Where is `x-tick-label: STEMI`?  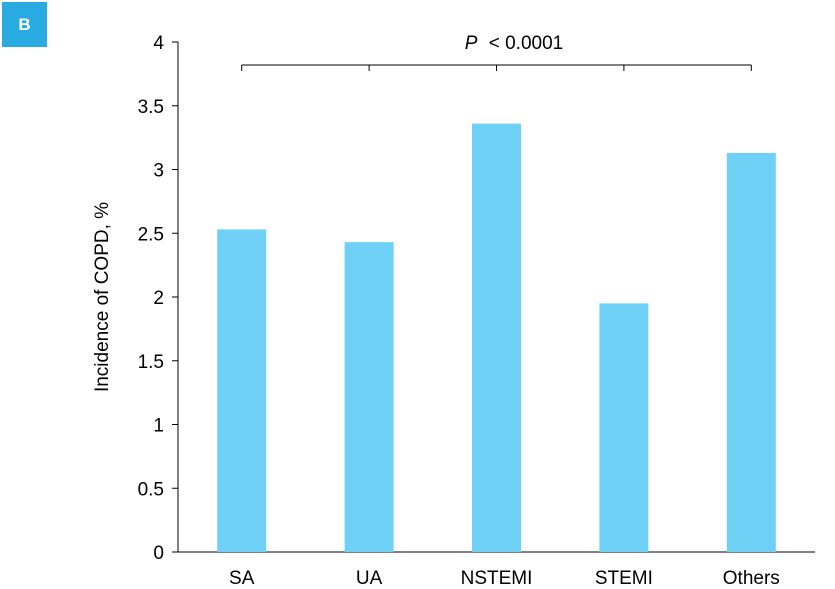
x-tick-label: STEMI is located at coordinates (624, 578).